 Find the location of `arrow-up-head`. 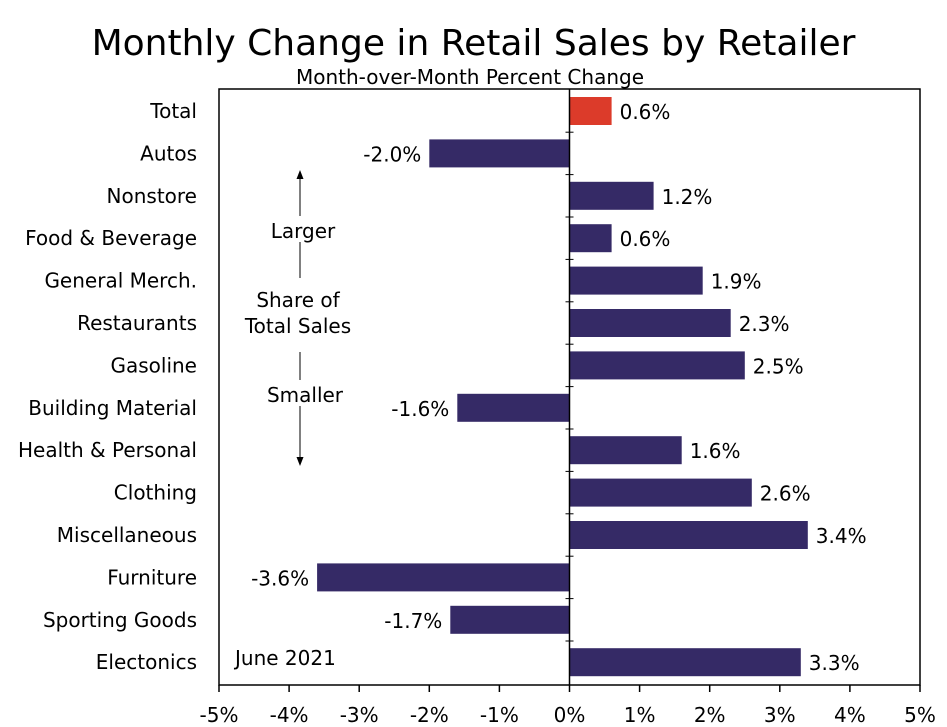

arrow-up-head is located at coordinates (300, 174).